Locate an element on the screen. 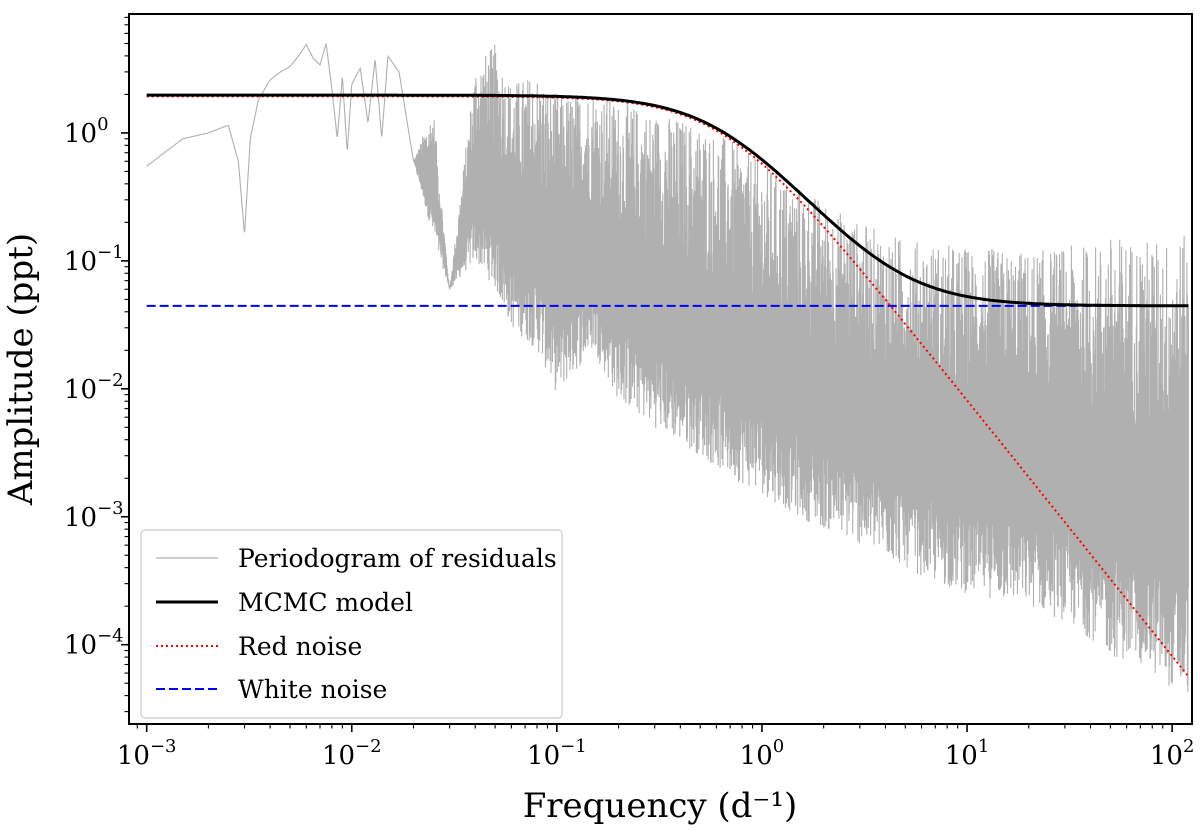  x-axis-ticks: 10⁻³ 10⁻² 10⁻¹ 10⁰ 10¹ 10² is located at coordinates (656, 747).